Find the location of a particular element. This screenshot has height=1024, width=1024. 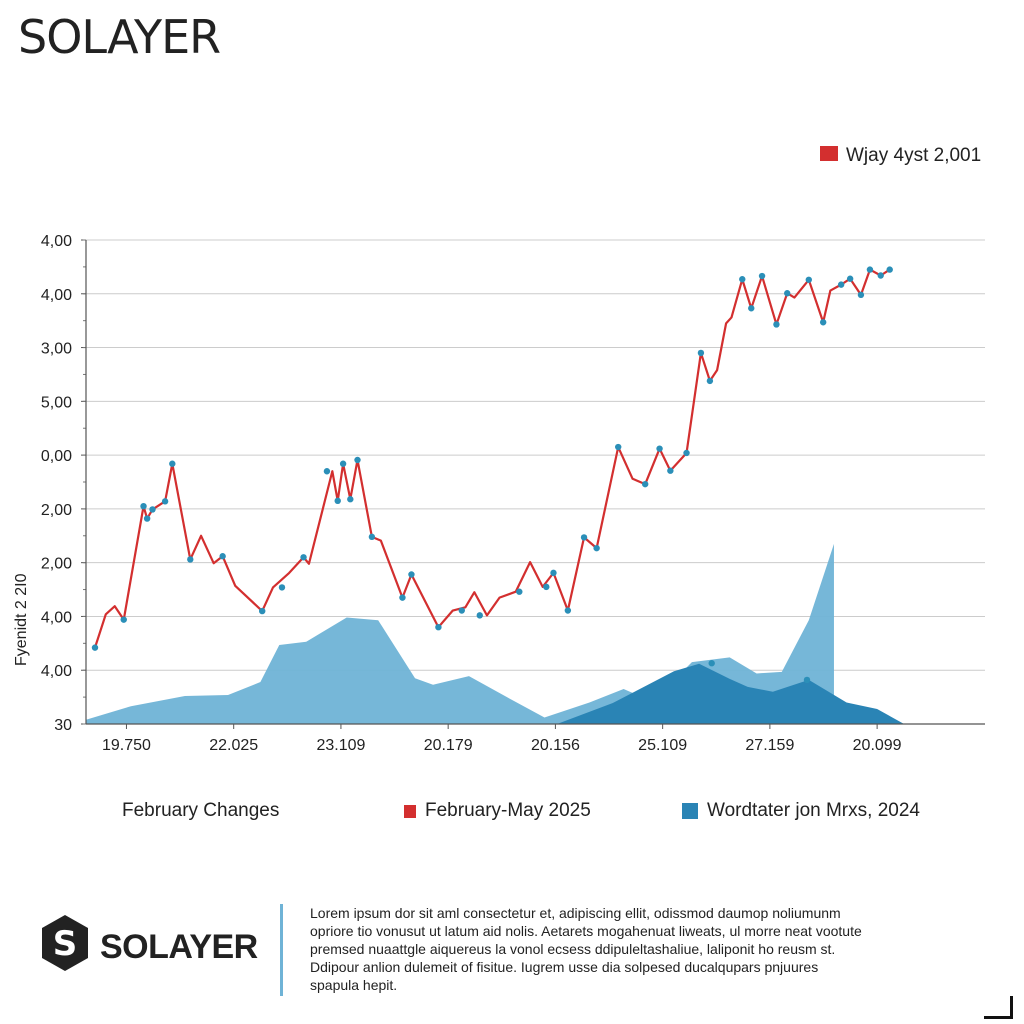

legend-swatch-red is located at coordinates (410, 811).